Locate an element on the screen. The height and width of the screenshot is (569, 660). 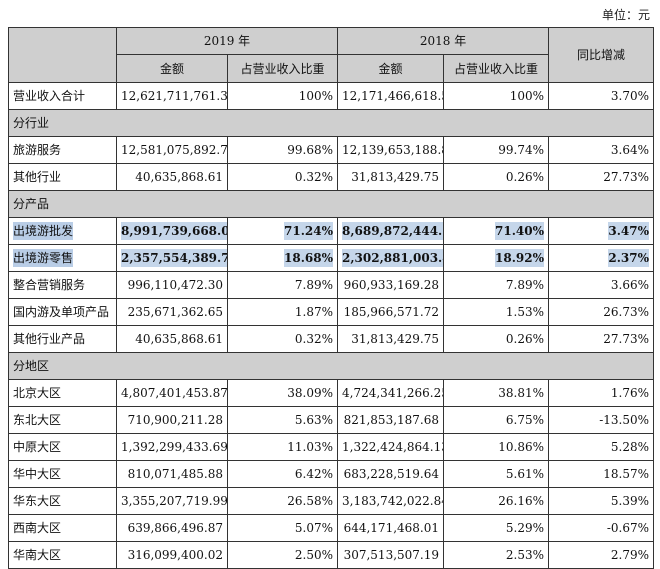
row-label: 华南大区 is located at coordinates (62, 555).